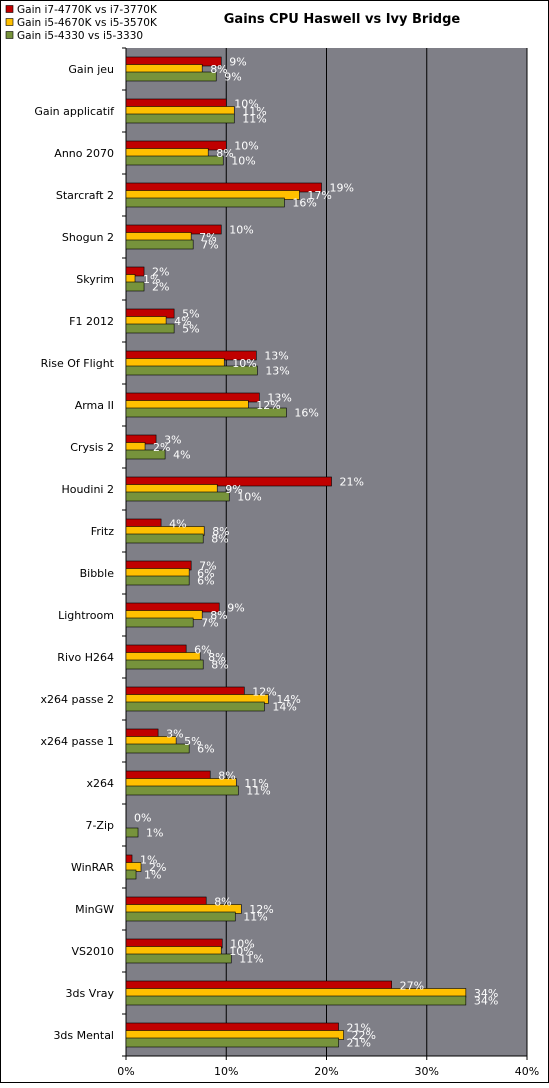 The image size is (549, 1088). What do you see at coordinates (412, 986) in the screenshot?
I see `data-label: 27%` at bounding box center [412, 986].